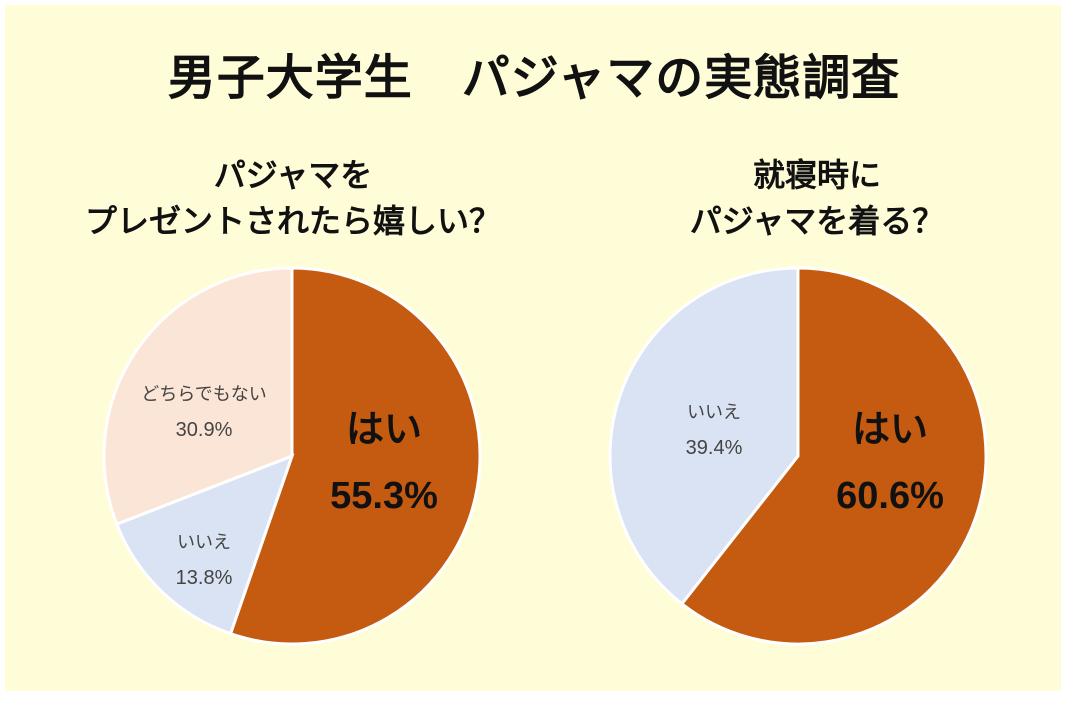 The width and height of the screenshot is (1068, 702). What do you see at coordinates (204, 430) in the screenshot?
I see `slice-value-left-2: 30.9%` at bounding box center [204, 430].